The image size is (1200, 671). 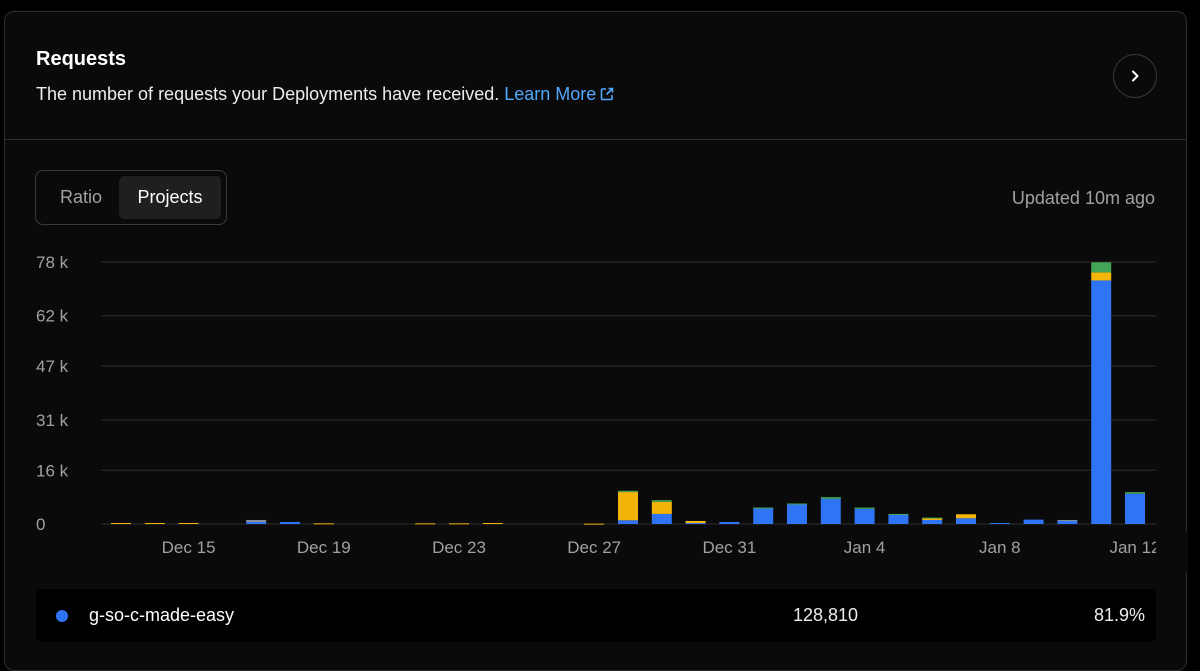 What do you see at coordinates (52, 420) in the screenshot?
I see `y-tick-label: 31 k` at bounding box center [52, 420].